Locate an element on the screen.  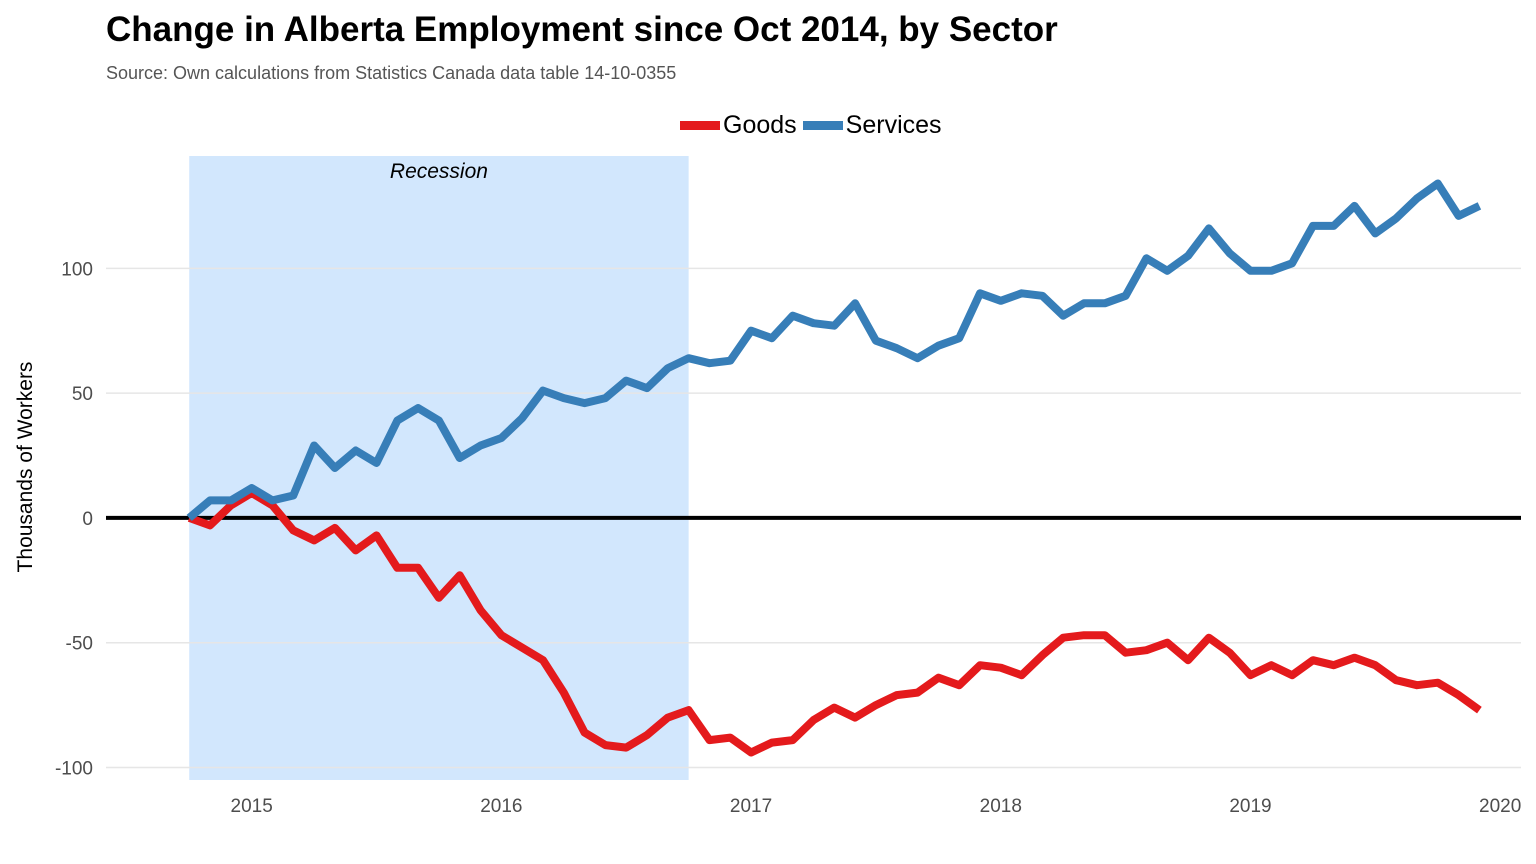
legend-item-services: Services is located at coordinates (872, 125).